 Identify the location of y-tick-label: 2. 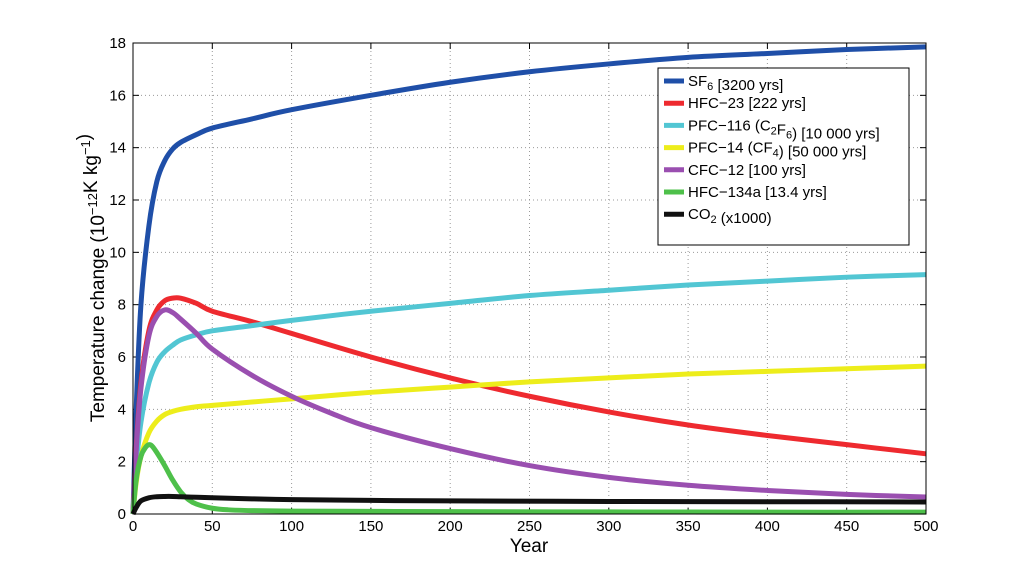
(122, 462).